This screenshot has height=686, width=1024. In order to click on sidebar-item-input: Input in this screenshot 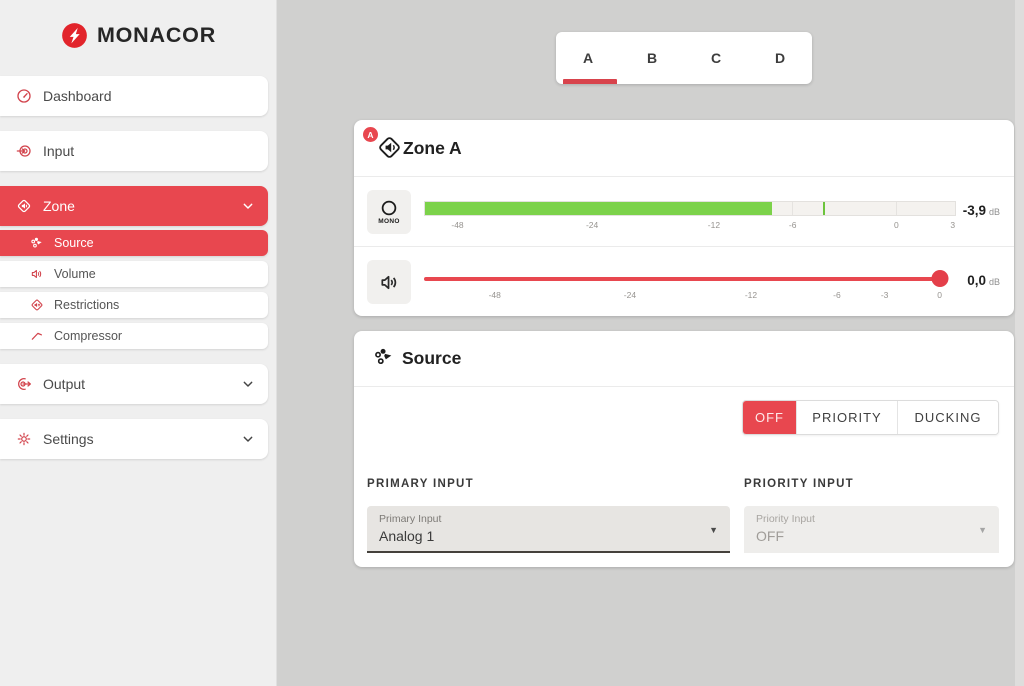, I will do `click(134, 151)`.